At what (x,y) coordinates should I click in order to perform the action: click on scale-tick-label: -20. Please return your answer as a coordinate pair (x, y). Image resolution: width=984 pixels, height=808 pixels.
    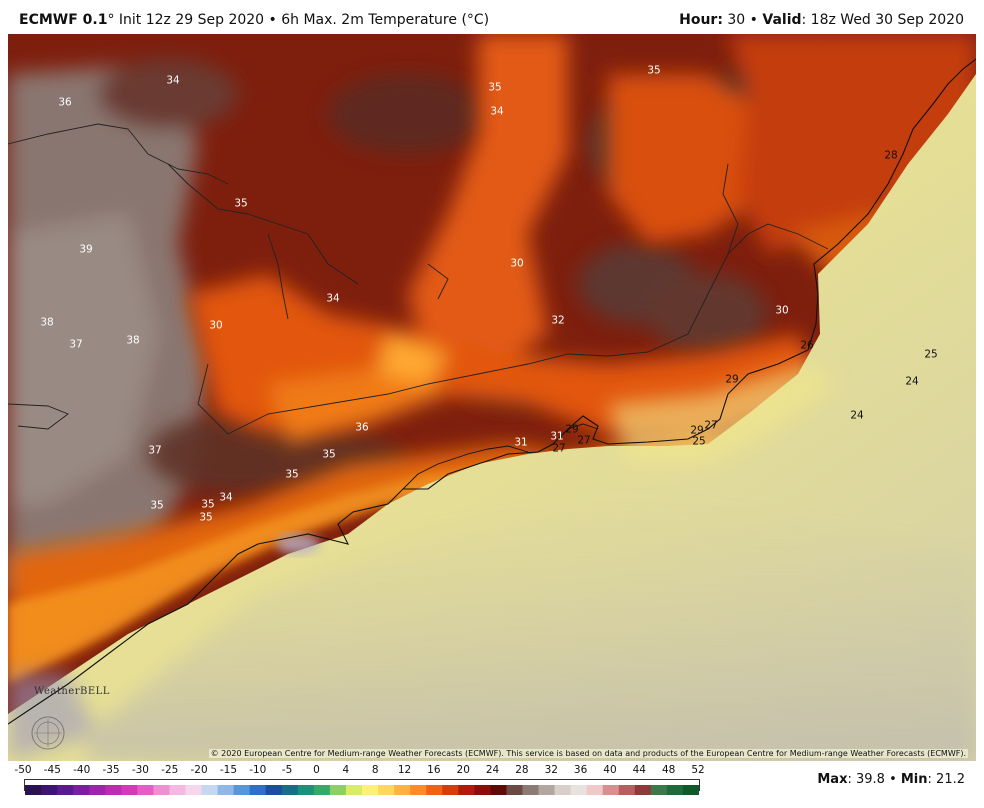
    Looking at the image, I should click on (199, 770).